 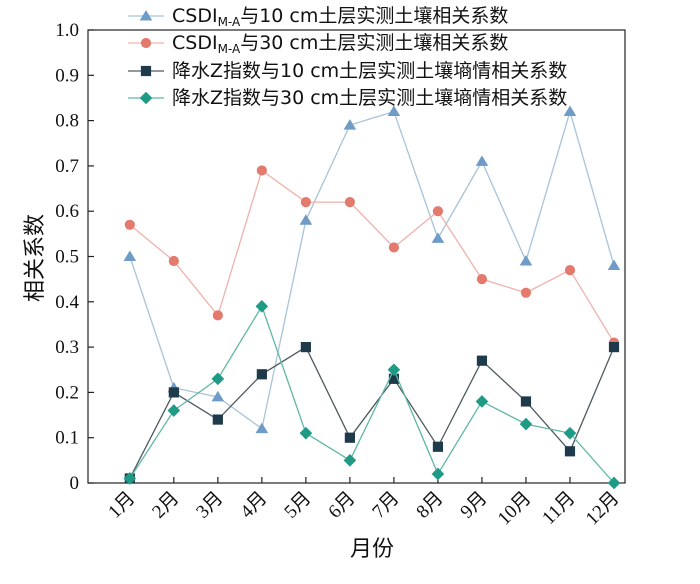 What do you see at coordinates (67, 75) in the screenshot?
I see `y-tick-label: 0.9` at bounding box center [67, 75].